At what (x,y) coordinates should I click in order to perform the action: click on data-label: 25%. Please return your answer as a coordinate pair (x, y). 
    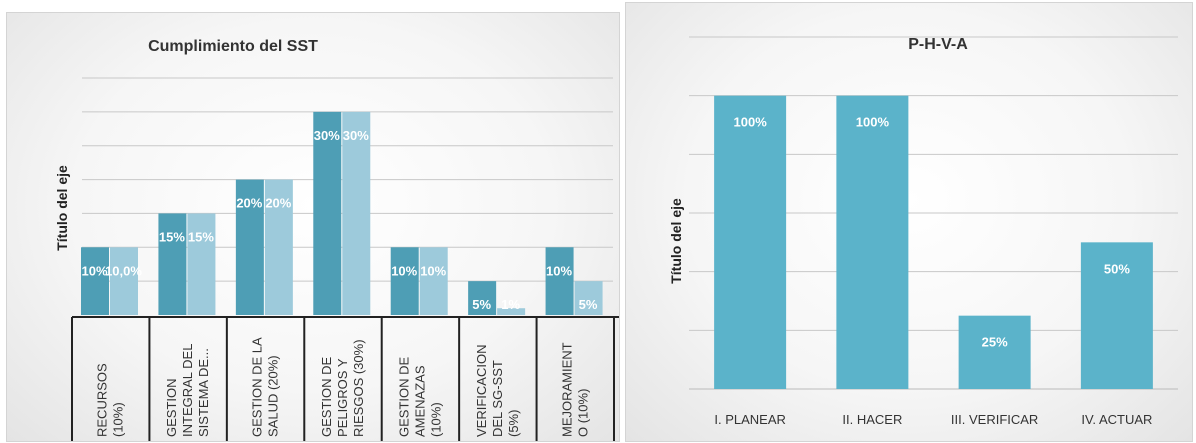
    Looking at the image, I should click on (995, 342).